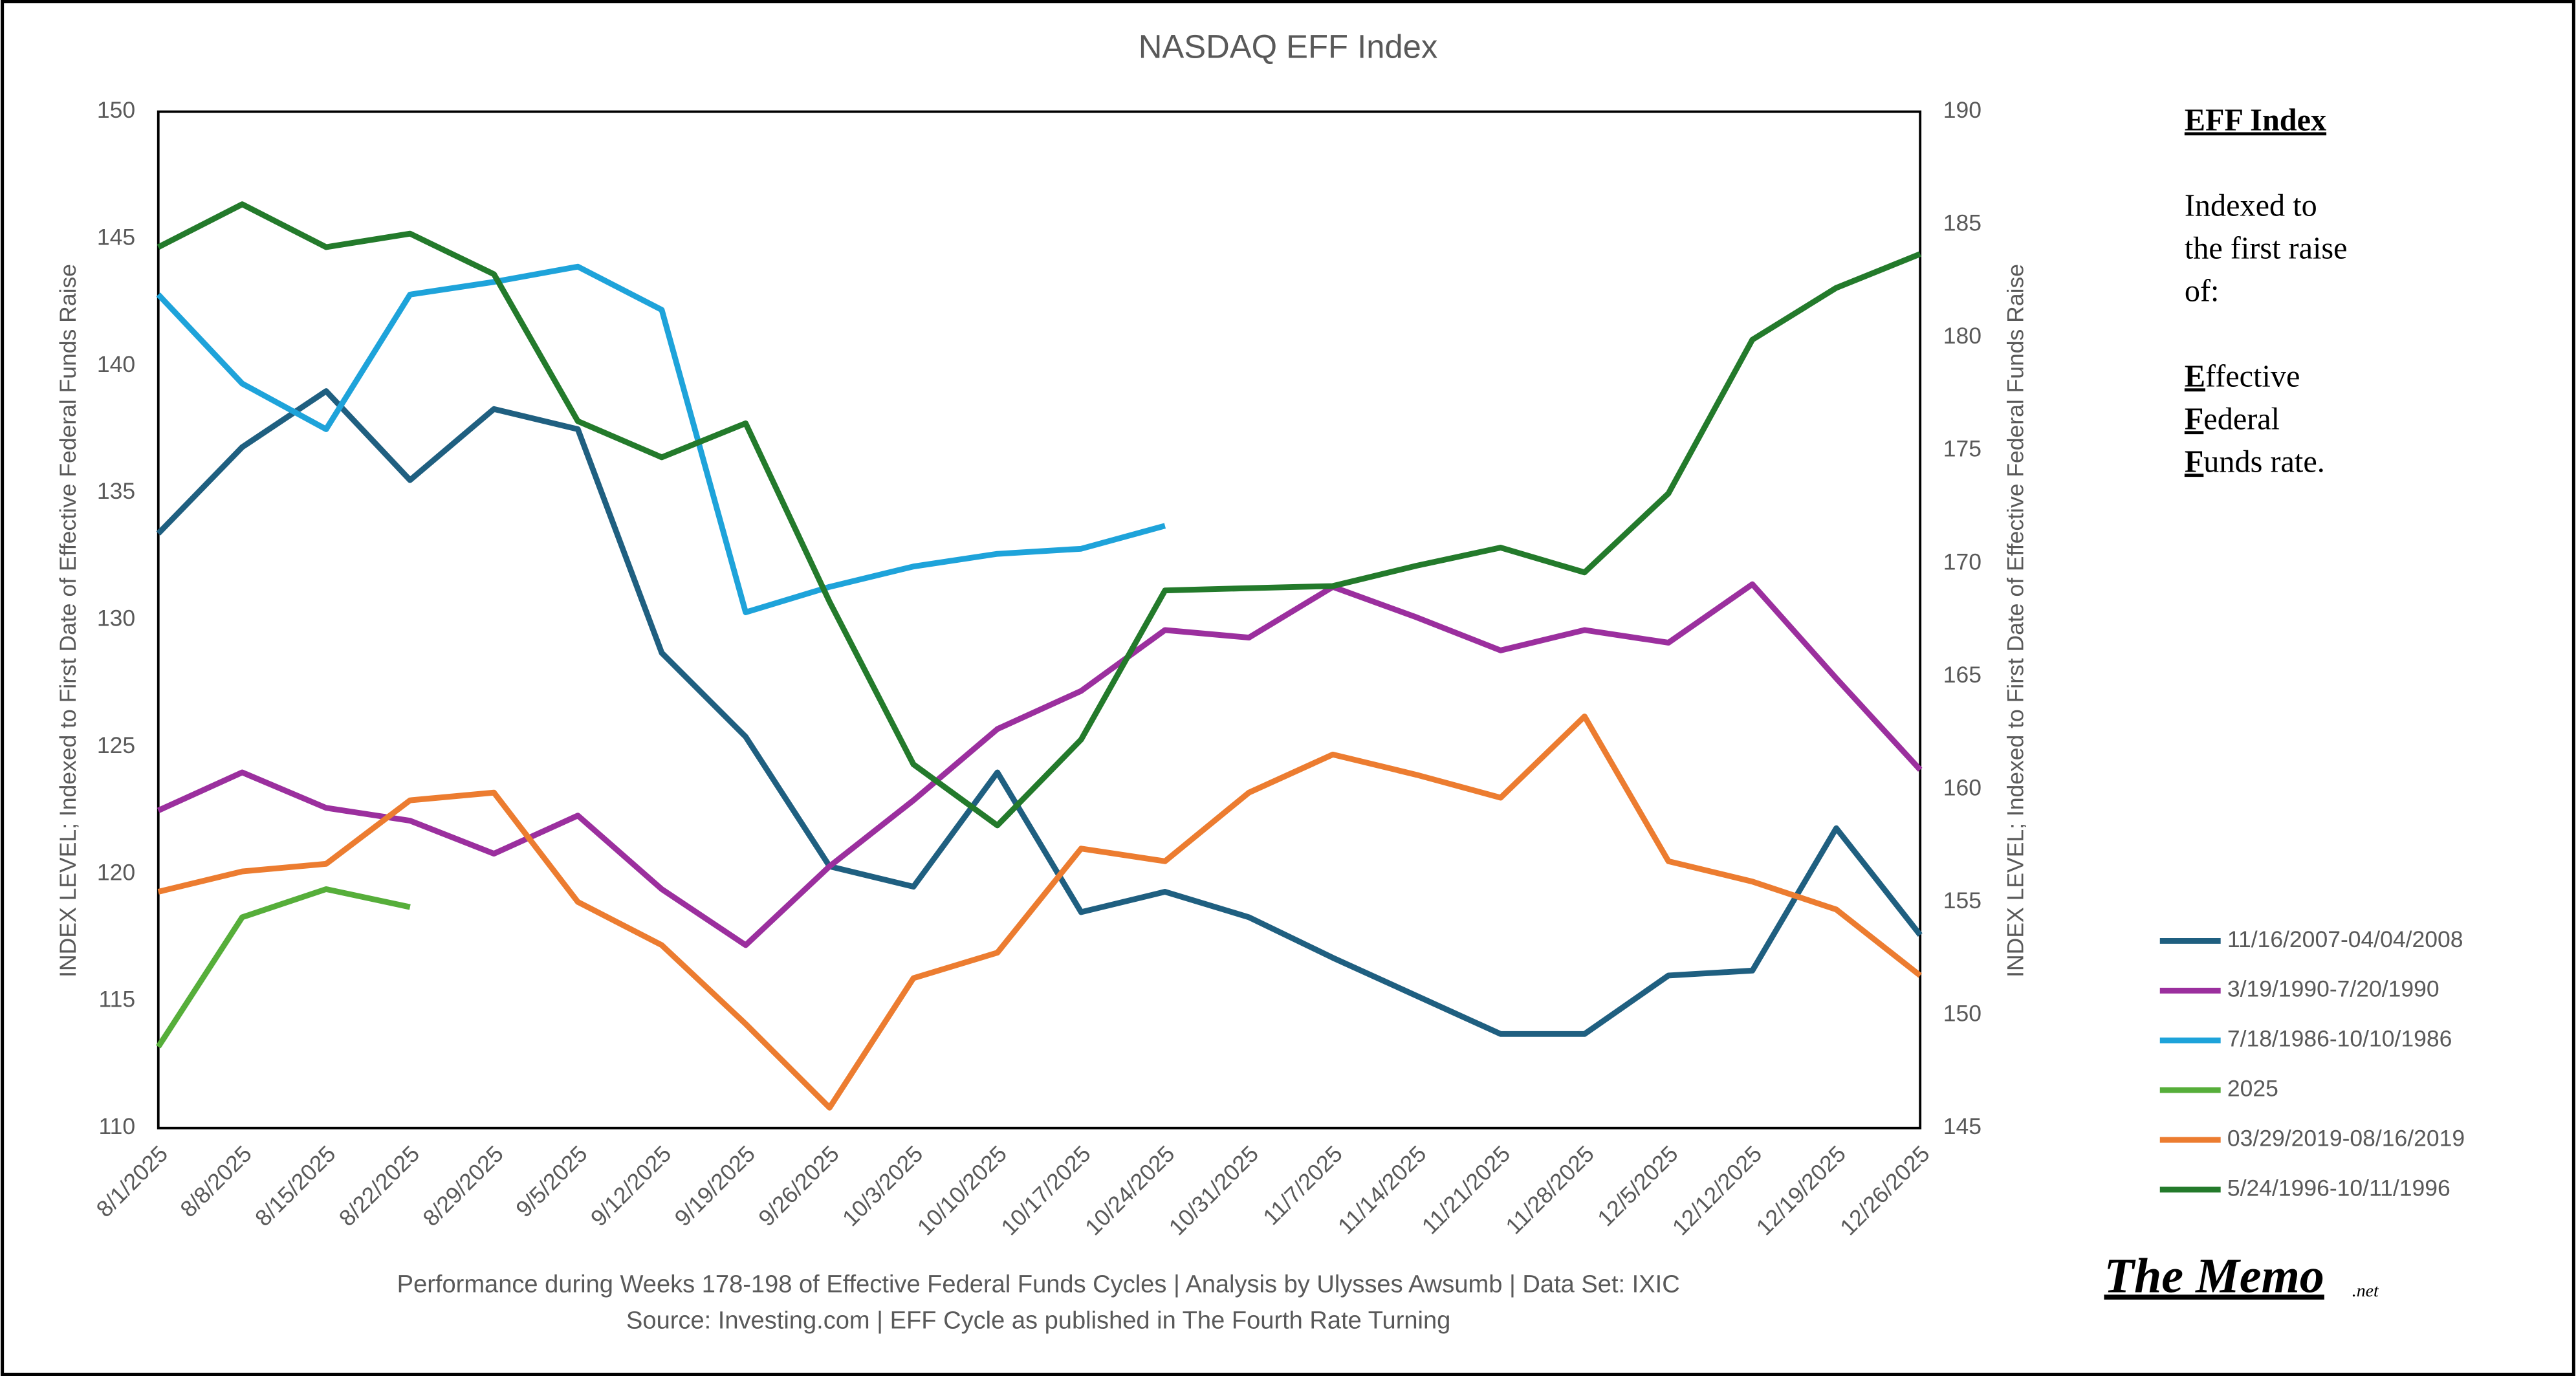 The width and height of the screenshot is (2576, 1376). Describe the element at coordinates (1962, 223) in the screenshot. I see `y2-tick-label: 185` at that location.